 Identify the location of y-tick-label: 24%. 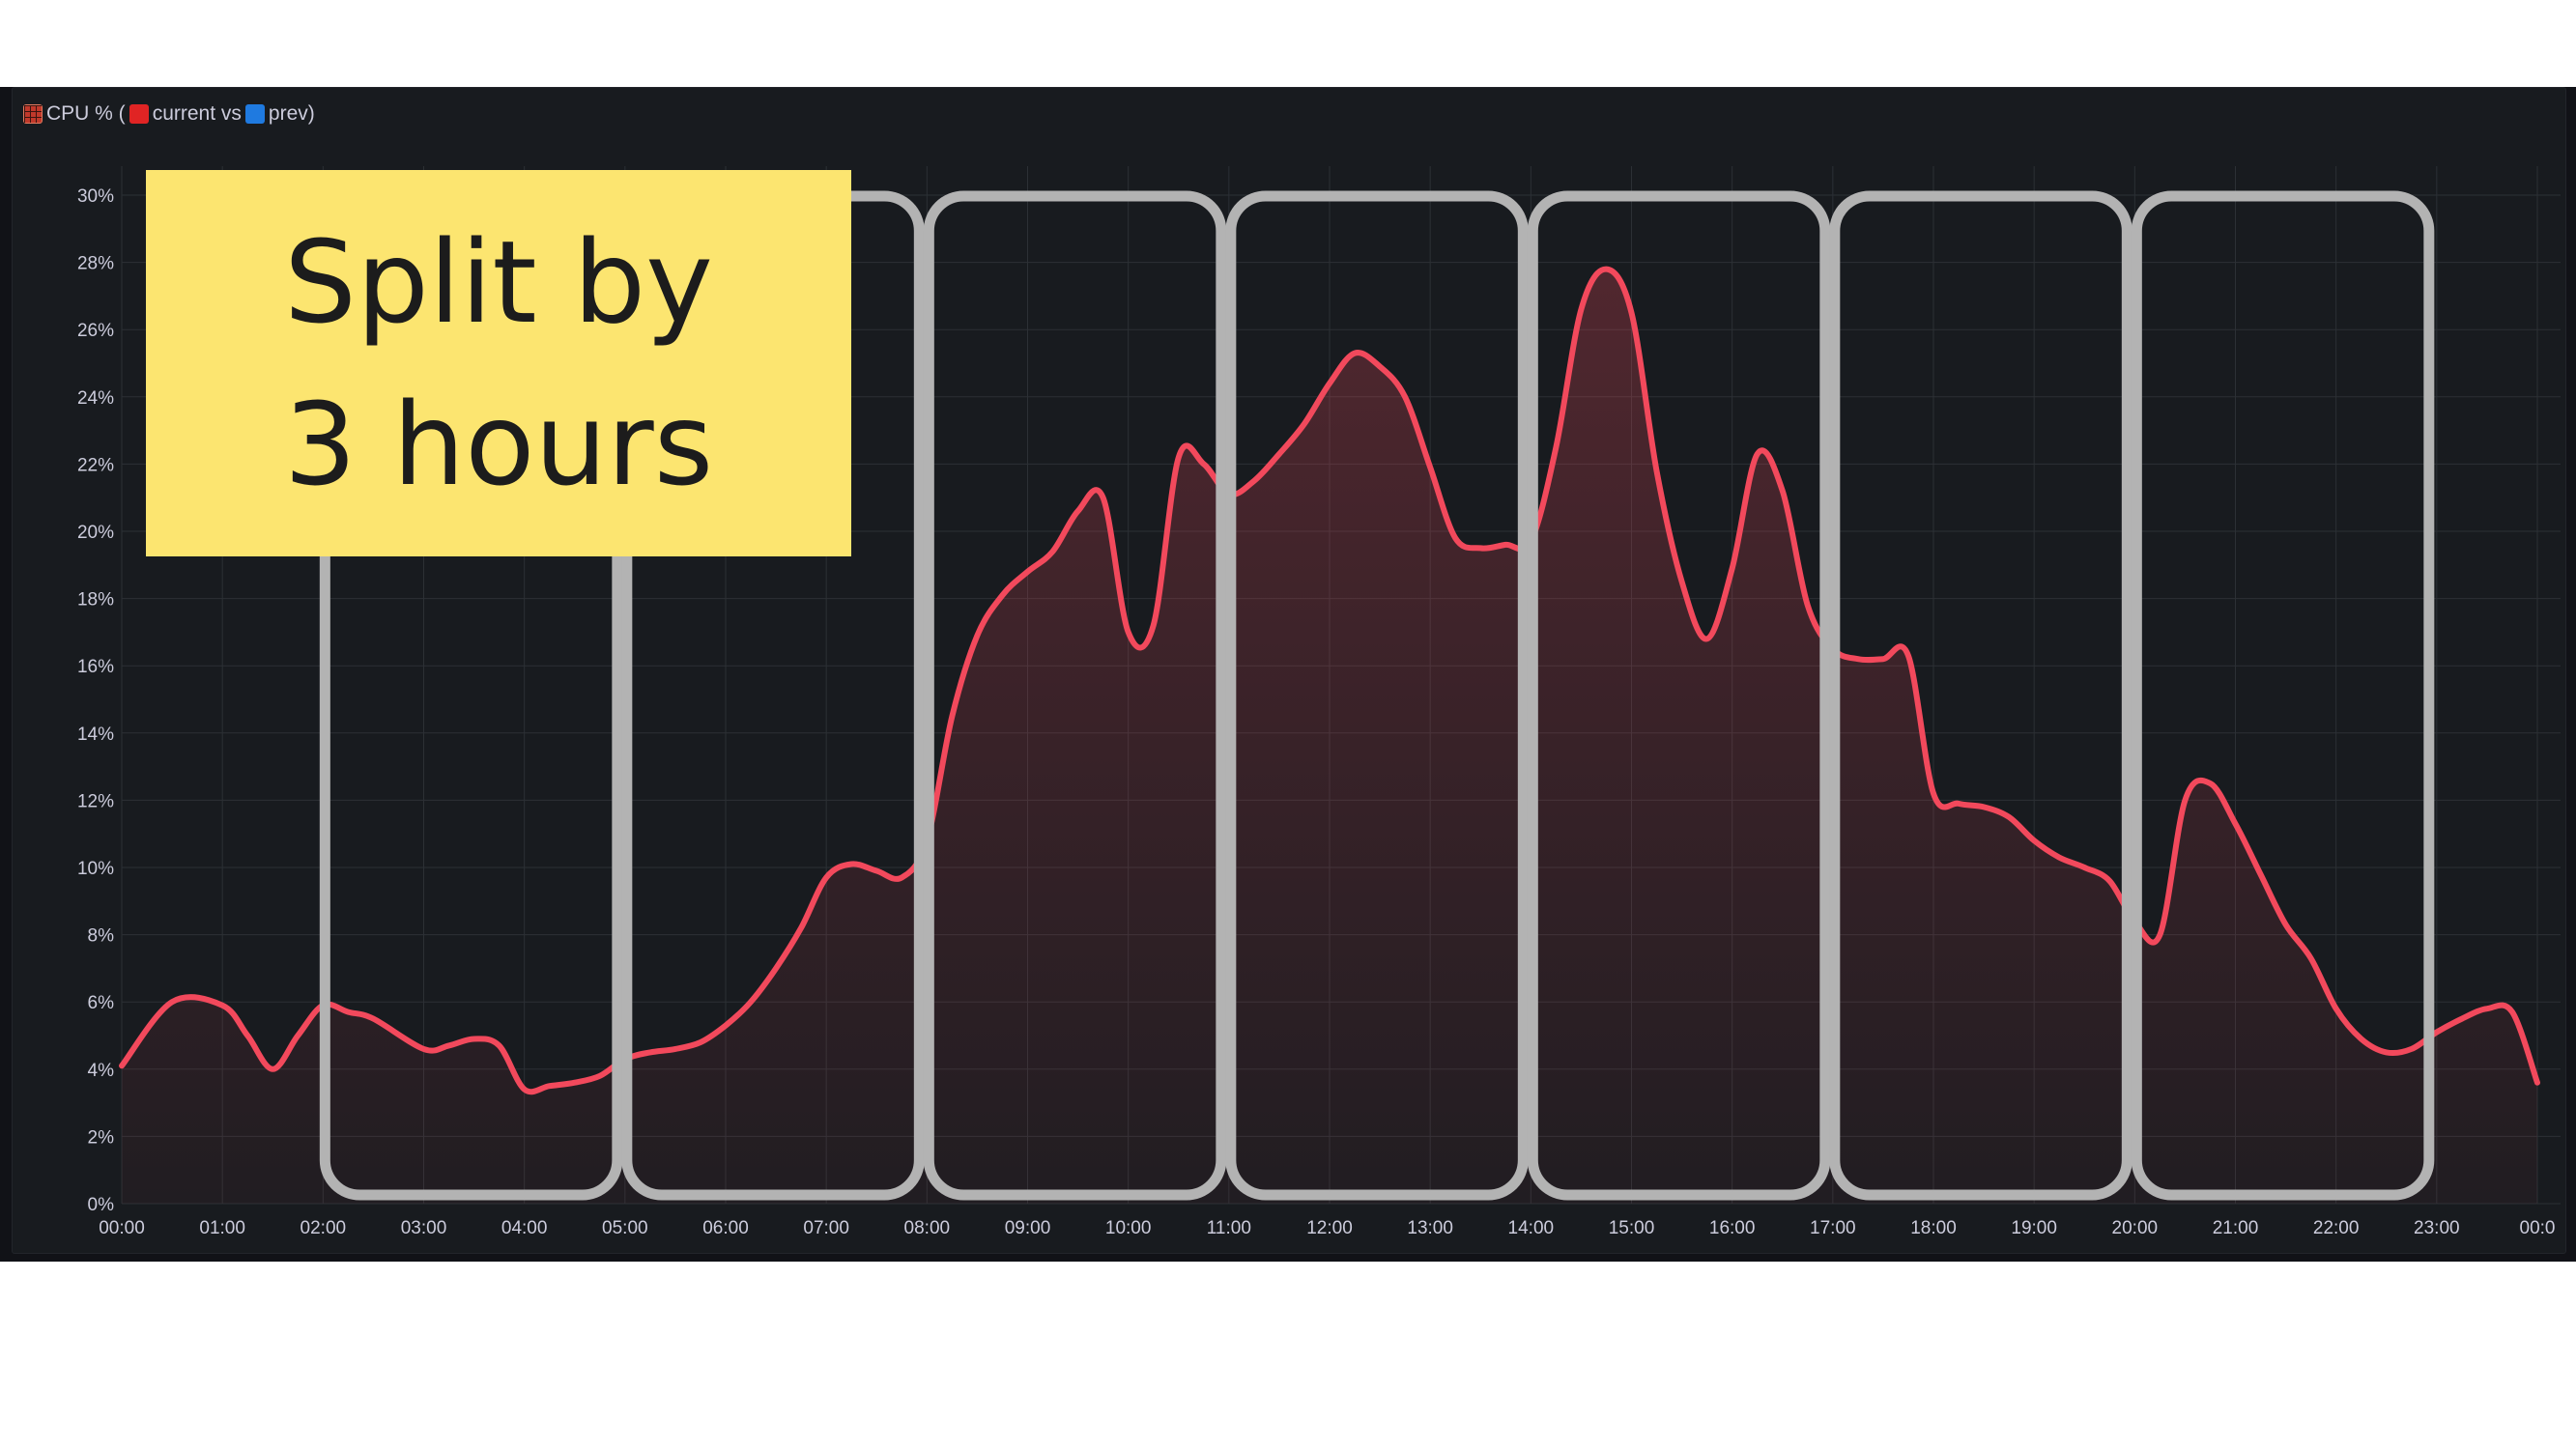
(96, 398).